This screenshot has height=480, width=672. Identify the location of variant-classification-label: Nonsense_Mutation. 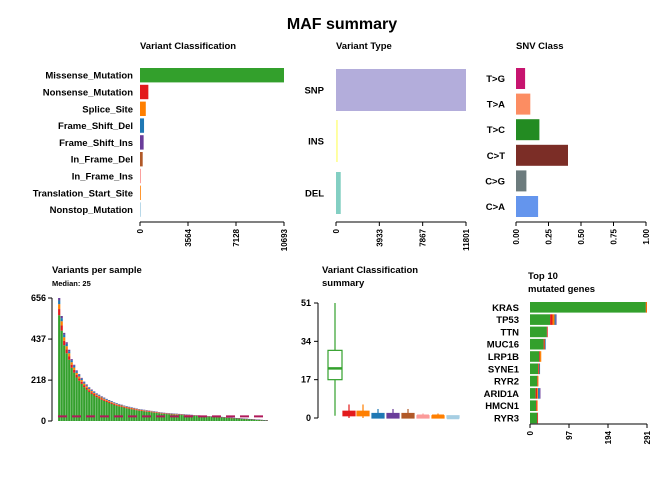
(88, 93).